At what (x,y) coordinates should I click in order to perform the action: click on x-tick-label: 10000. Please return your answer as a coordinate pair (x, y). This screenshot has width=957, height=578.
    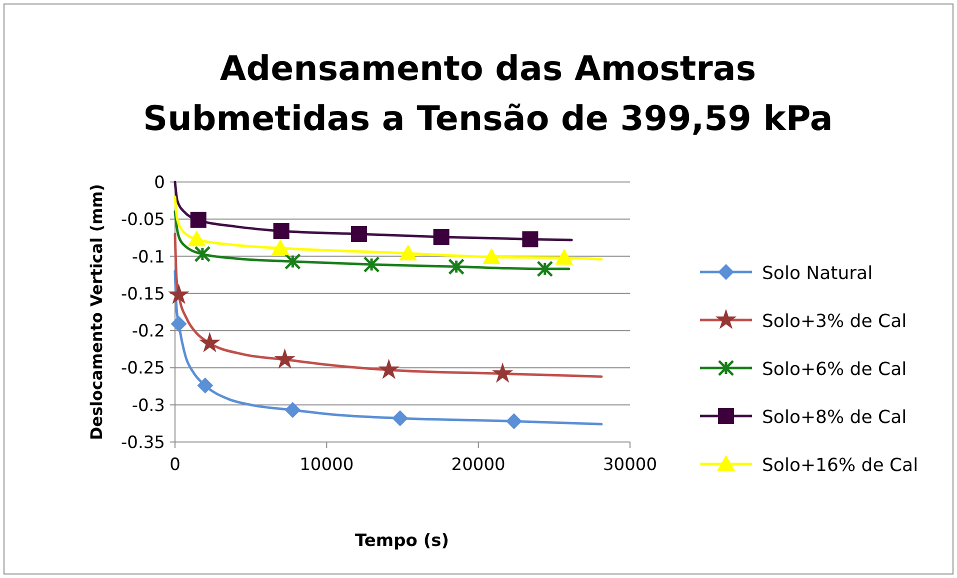
    Looking at the image, I should click on (327, 465).